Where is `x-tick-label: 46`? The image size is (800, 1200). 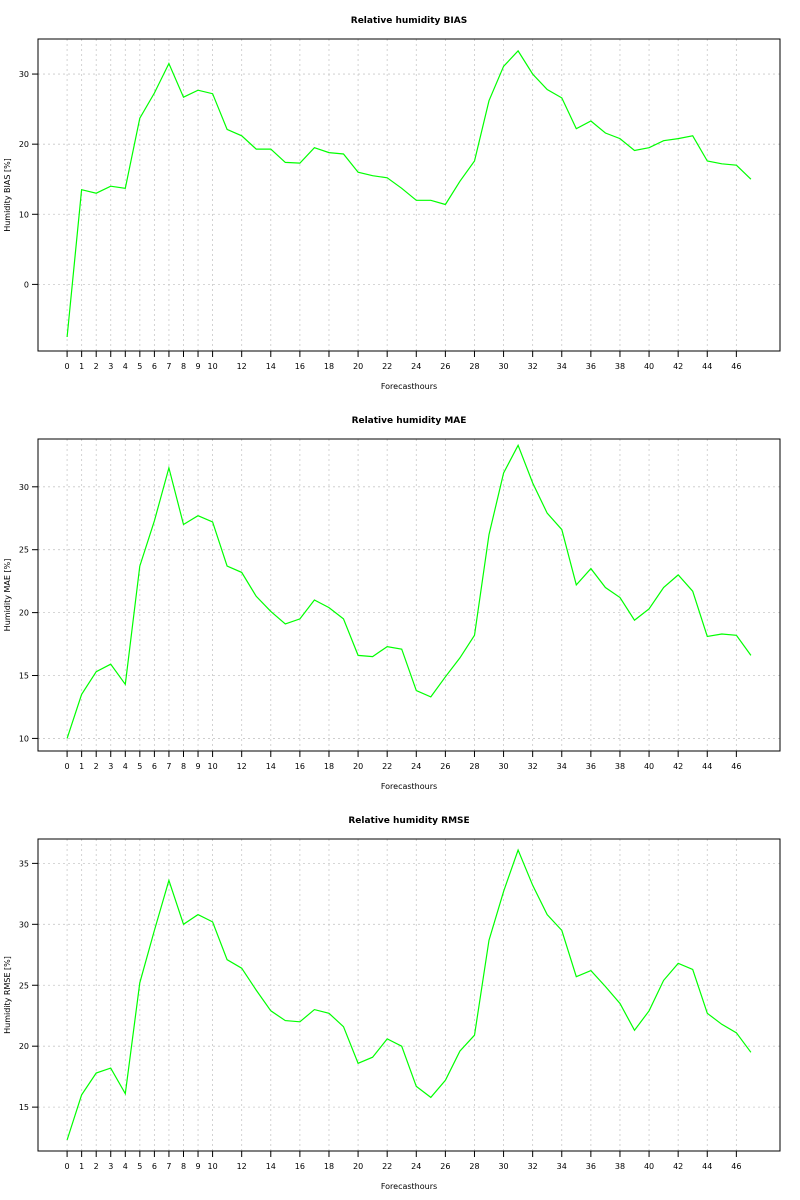
x-tick-label: 46 is located at coordinates (736, 1166).